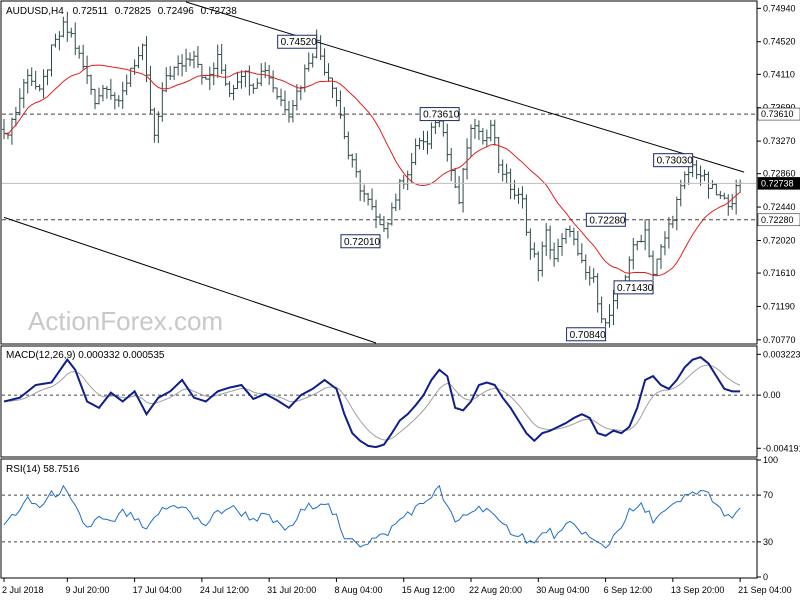 The width and height of the screenshot is (800, 600). Describe the element at coordinates (770, 460) in the screenshot. I see `rsi-axis-label: 100` at that location.